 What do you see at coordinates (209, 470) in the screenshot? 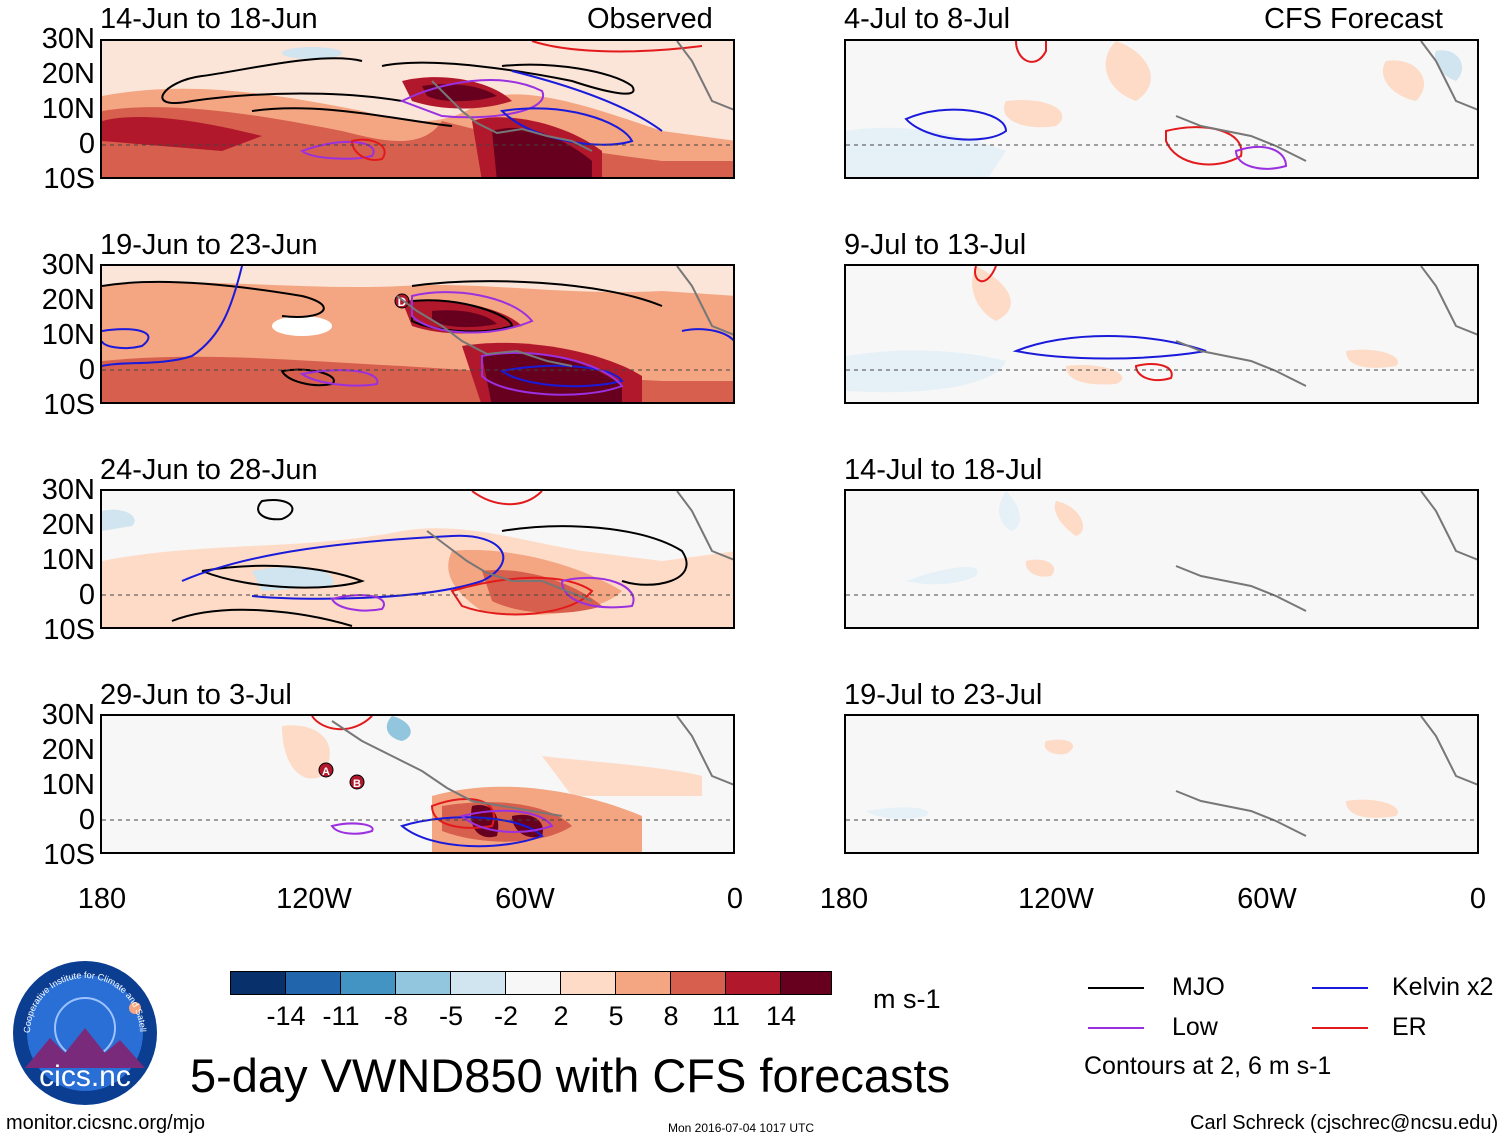
I see `panel-title: 24-Jun to 28-Jun` at bounding box center [209, 470].